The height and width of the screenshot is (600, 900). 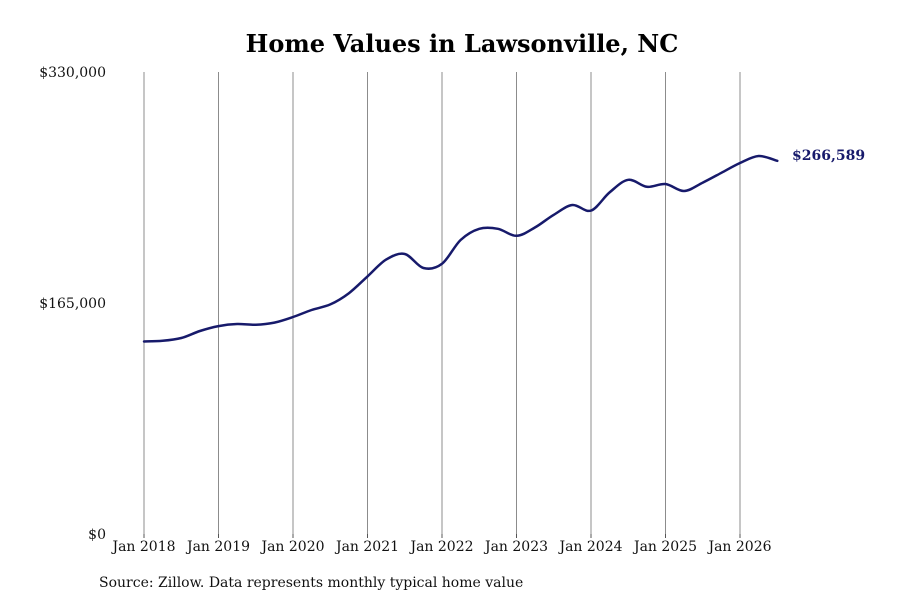 What do you see at coordinates (664, 547) in the screenshot?
I see `x-tick-label-7: Jan 2025` at bounding box center [664, 547].